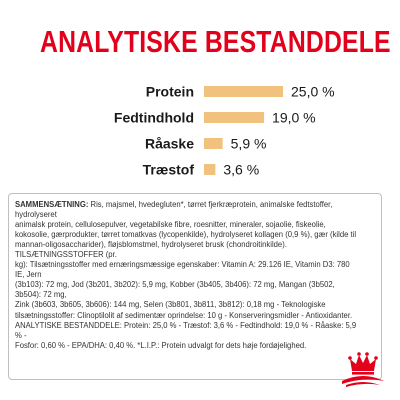 The image size is (400, 400). What do you see at coordinates (170, 92) in the screenshot?
I see `category-label-0: Protein` at bounding box center [170, 92].